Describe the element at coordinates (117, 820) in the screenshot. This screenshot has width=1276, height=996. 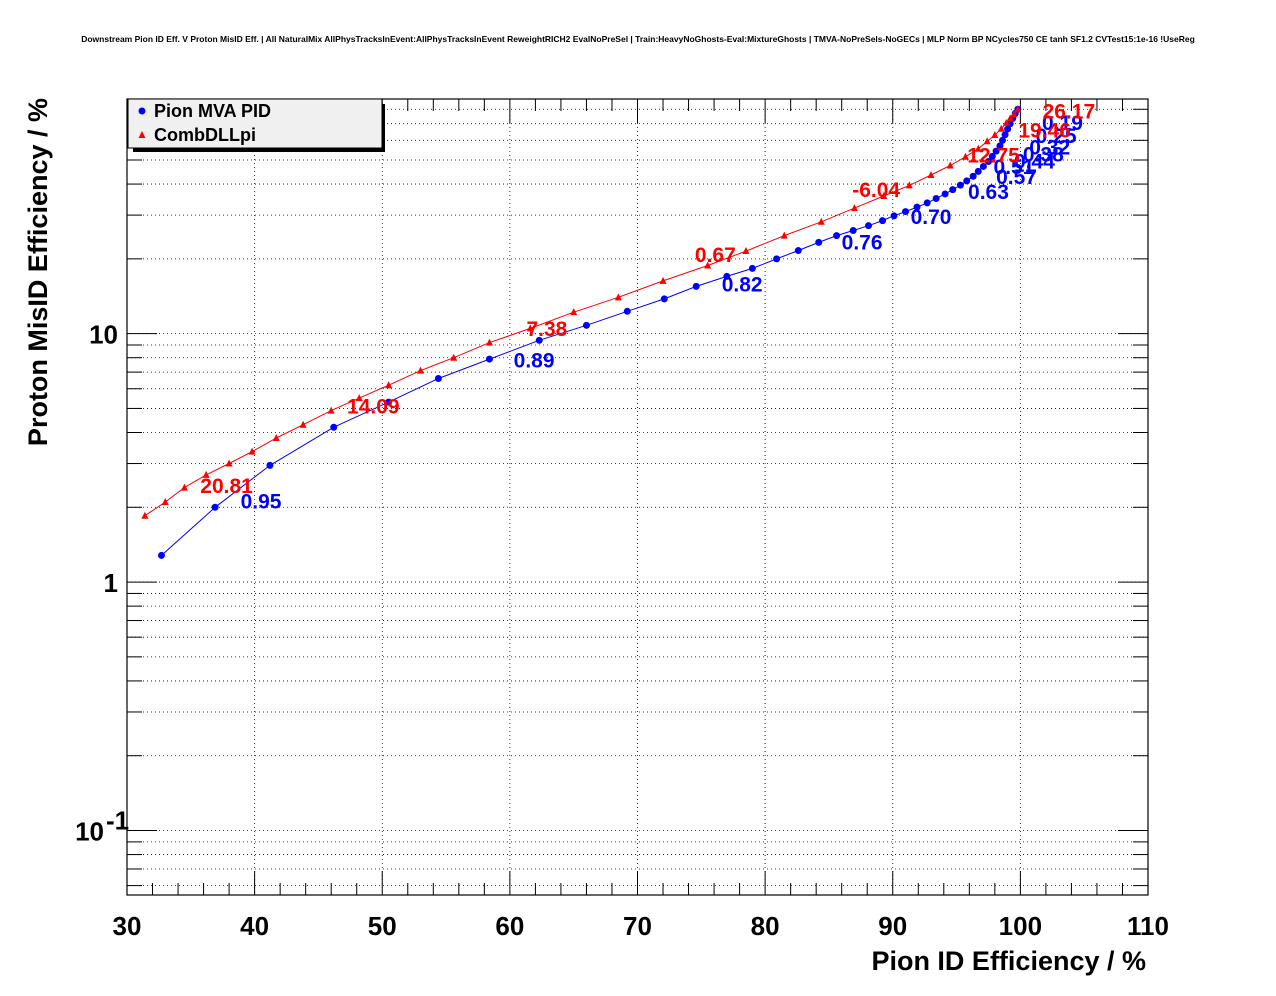
I see `y-tick-label-exponent: -1` at that location.